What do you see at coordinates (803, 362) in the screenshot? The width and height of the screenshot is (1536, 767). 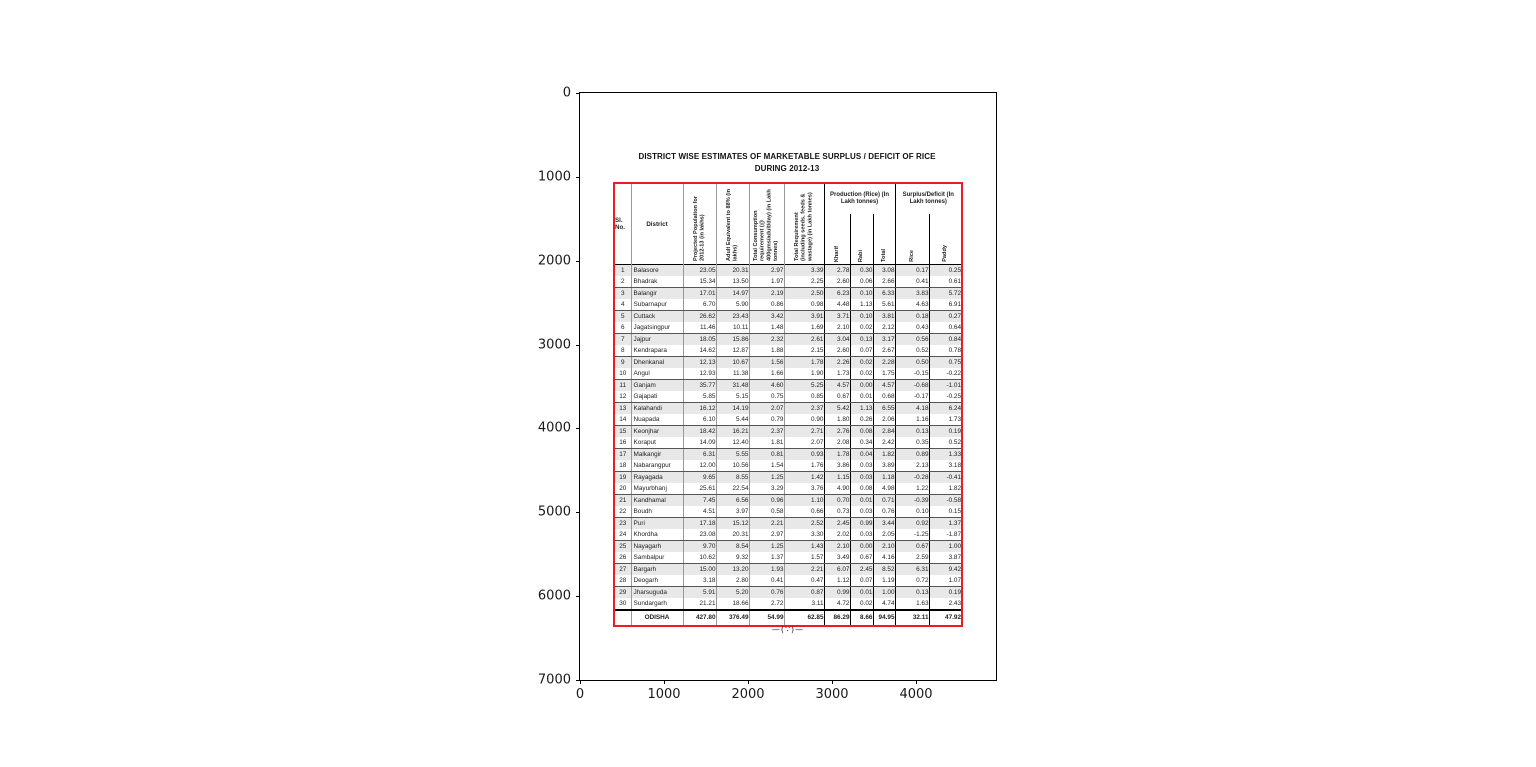 I see `table-cell: 1.78` at bounding box center [803, 362].